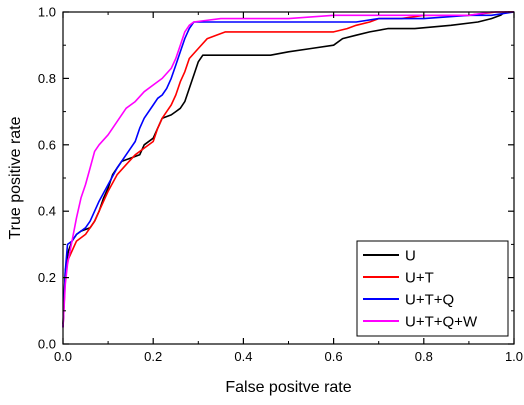 This screenshot has width=524, height=405. What do you see at coordinates (514, 356) in the screenshot?
I see `x-tick-label: 1.0` at bounding box center [514, 356].